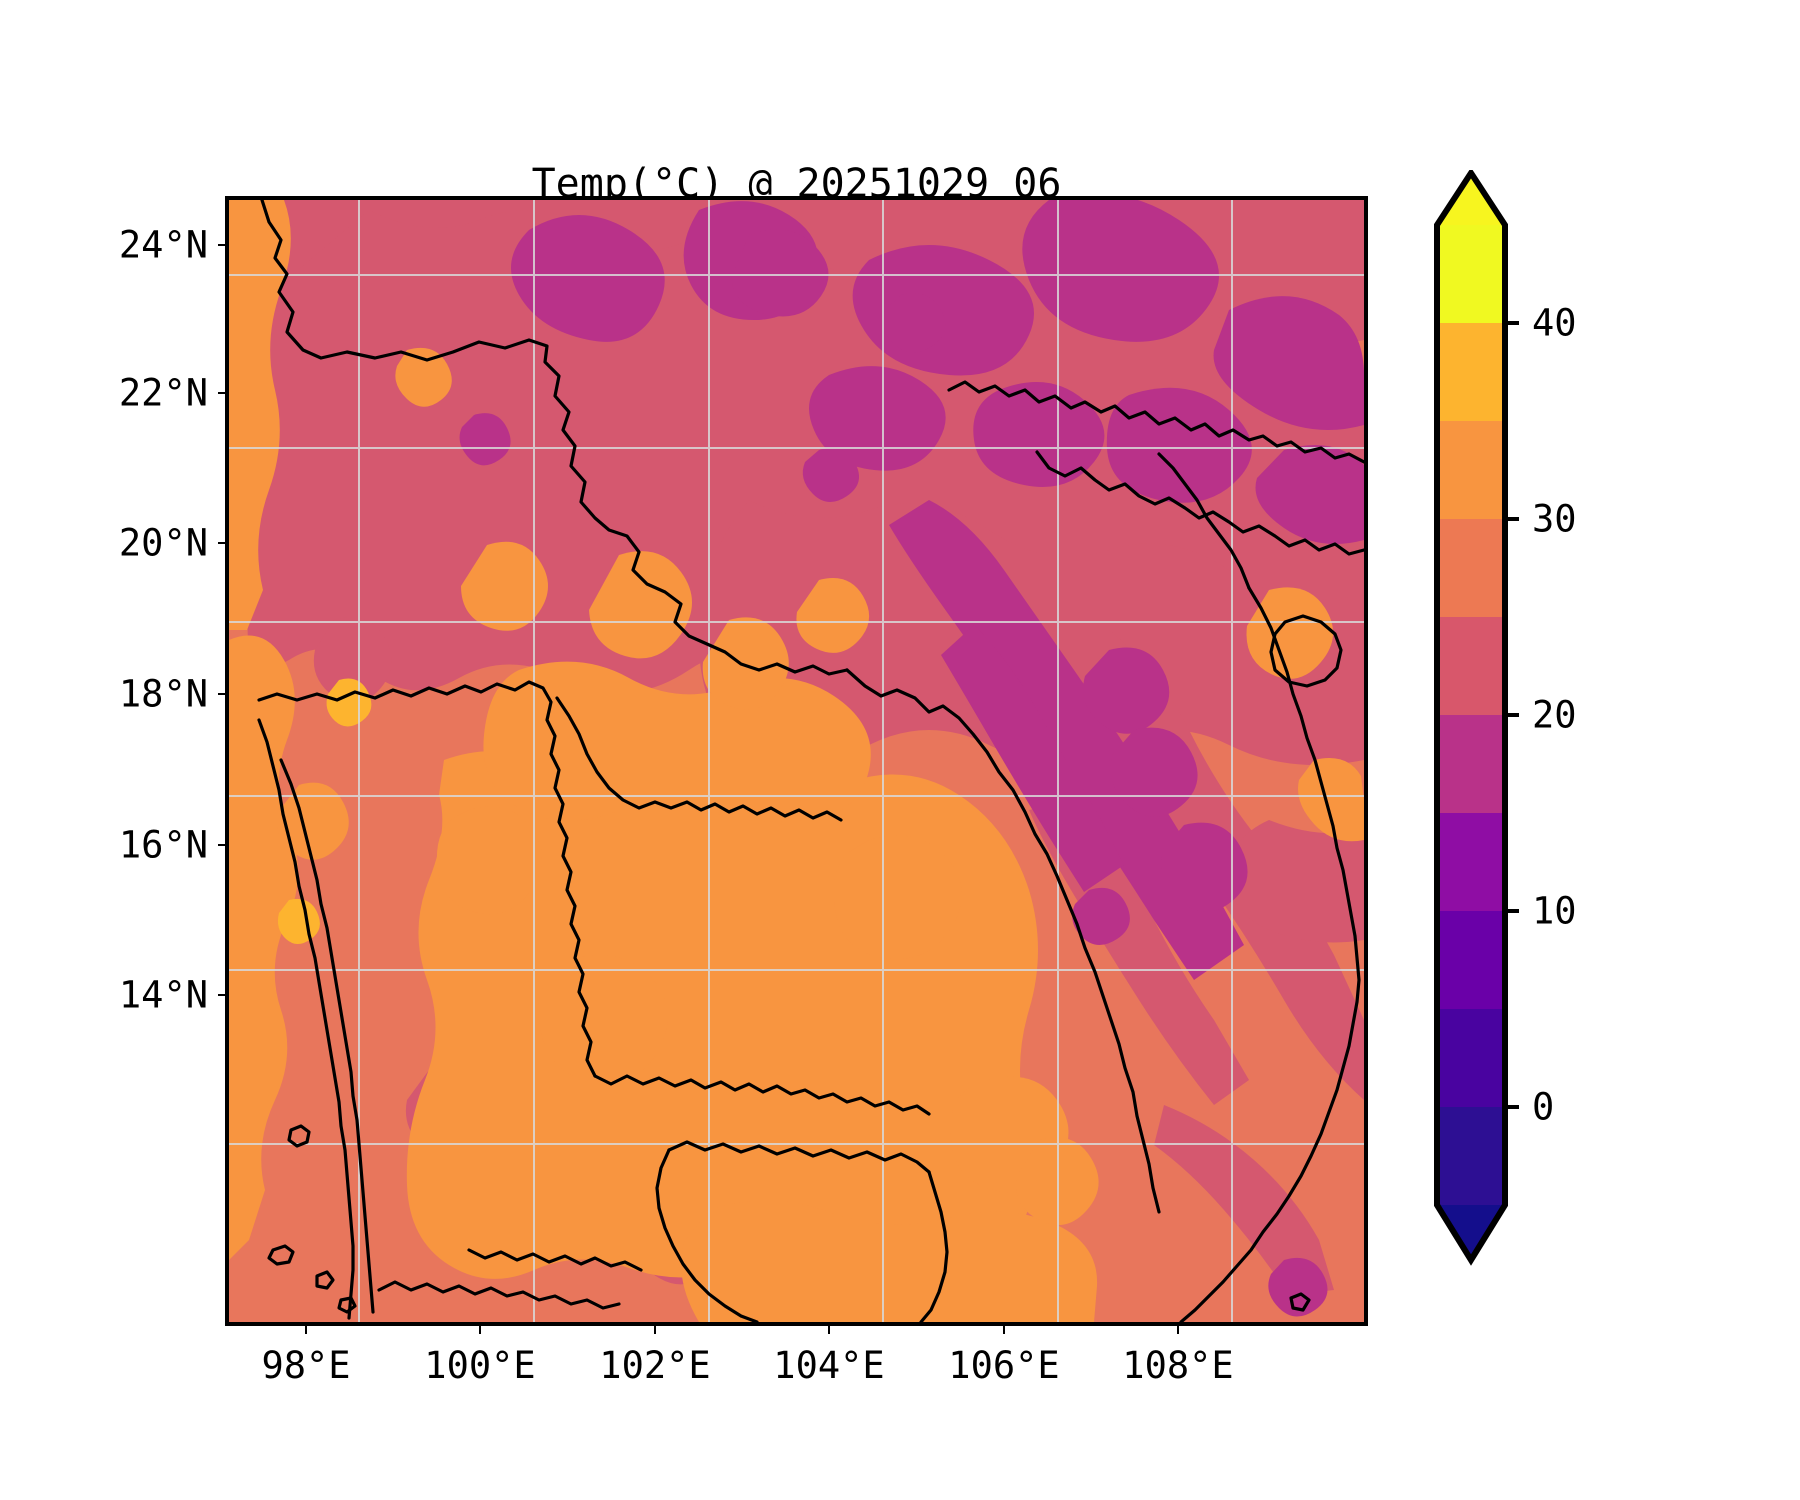 This screenshot has height=1500, width=1800. Describe the element at coordinates (306, 1365) in the screenshot. I see `xtick-label-98e: 98°E` at that location.